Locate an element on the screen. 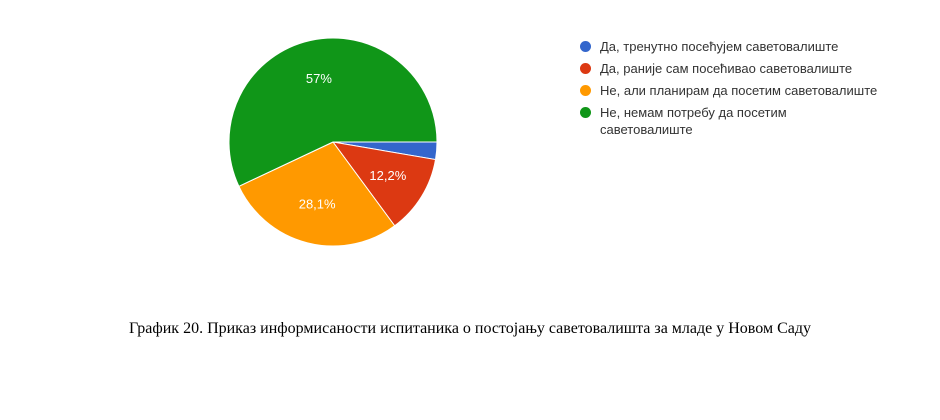 The image size is (940, 420). legend-item-currently-attending: Да, тренутно посећујем саветовалиште is located at coordinates (730, 46).